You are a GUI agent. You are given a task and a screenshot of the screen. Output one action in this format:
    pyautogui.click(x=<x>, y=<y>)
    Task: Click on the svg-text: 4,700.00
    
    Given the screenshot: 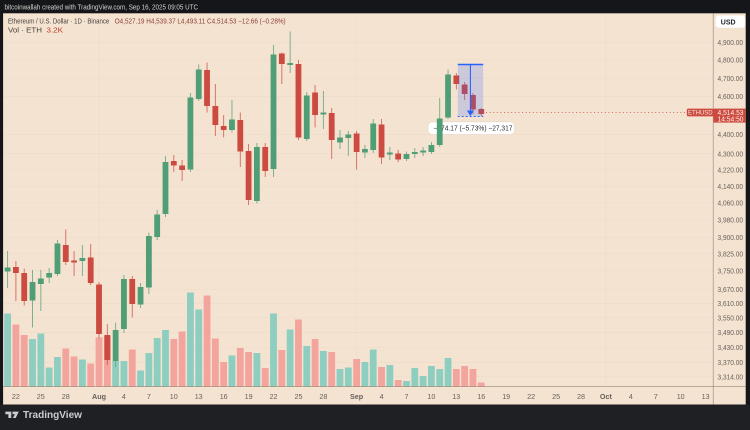 What is the action you would take?
    pyautogui.click(x=731, y=78)
    